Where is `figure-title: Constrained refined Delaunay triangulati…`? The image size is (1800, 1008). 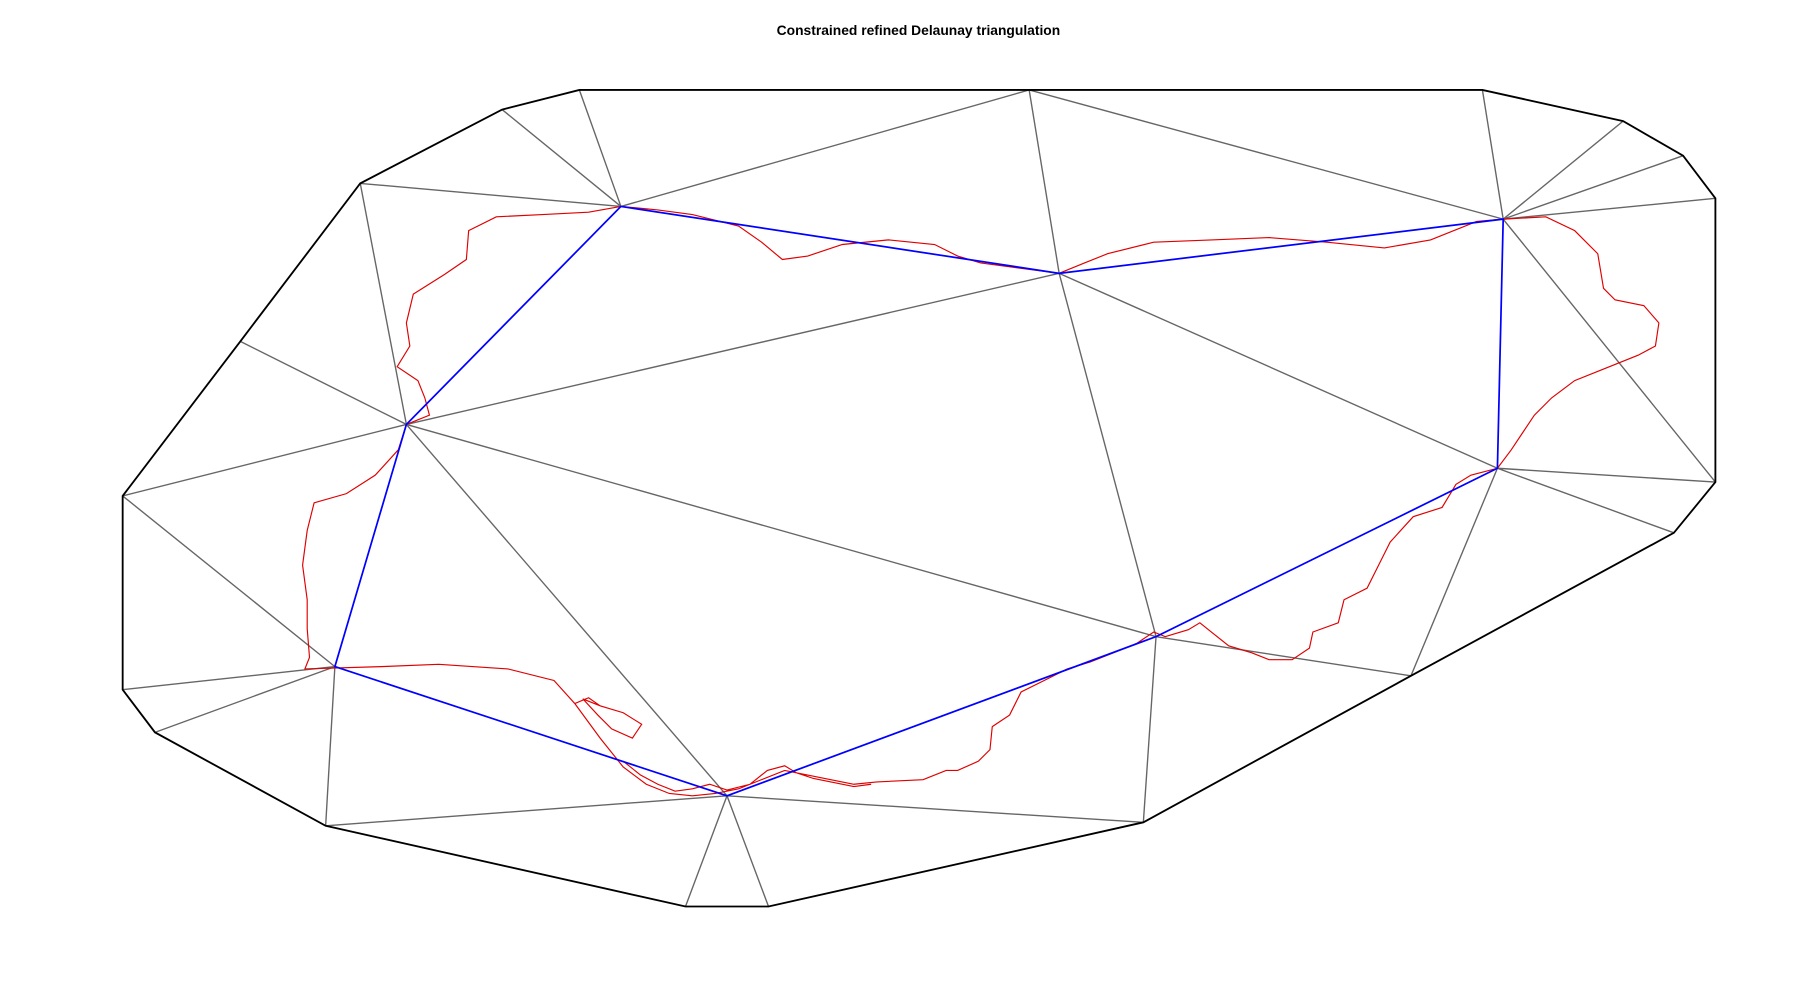
figure-title: Constrained refined Delaunay triangulati… is located at coordinates (919, 30).